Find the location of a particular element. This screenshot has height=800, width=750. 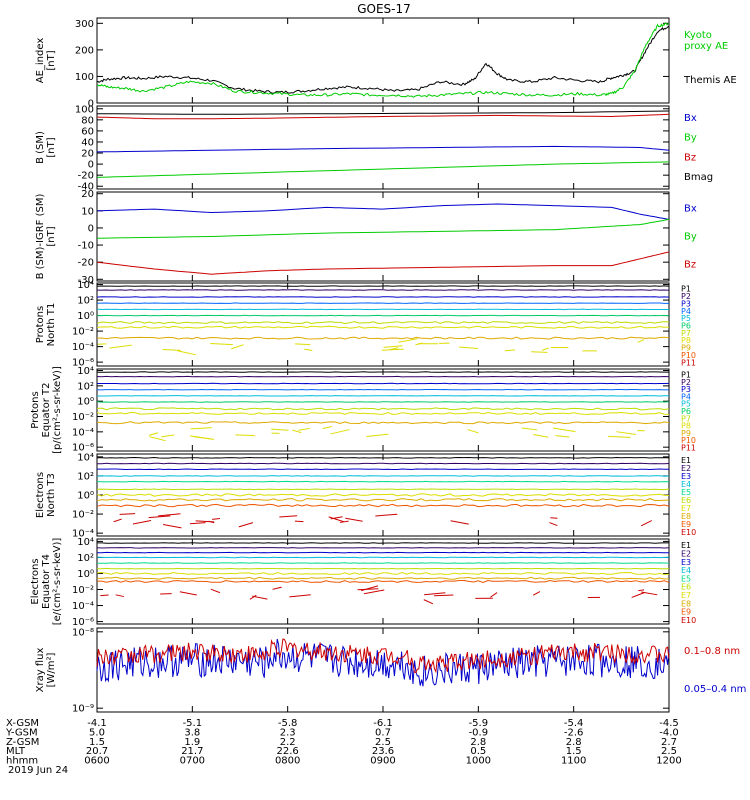

legend-entry: P3 is located at coordinates (686, 389).